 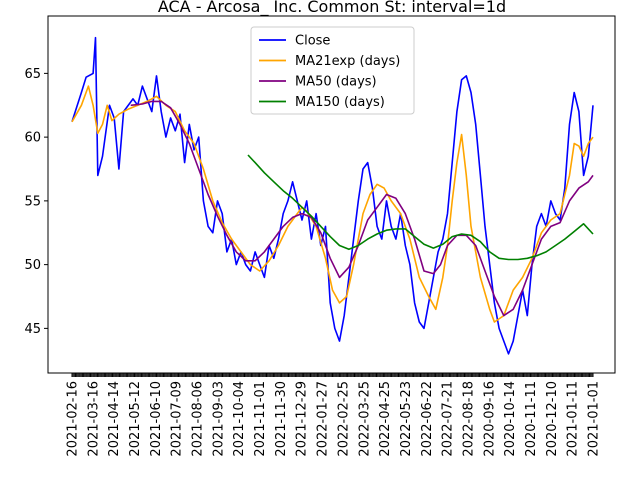 I want to click on x-tick-label: 2022-02-25, so click(x=343, y=419).